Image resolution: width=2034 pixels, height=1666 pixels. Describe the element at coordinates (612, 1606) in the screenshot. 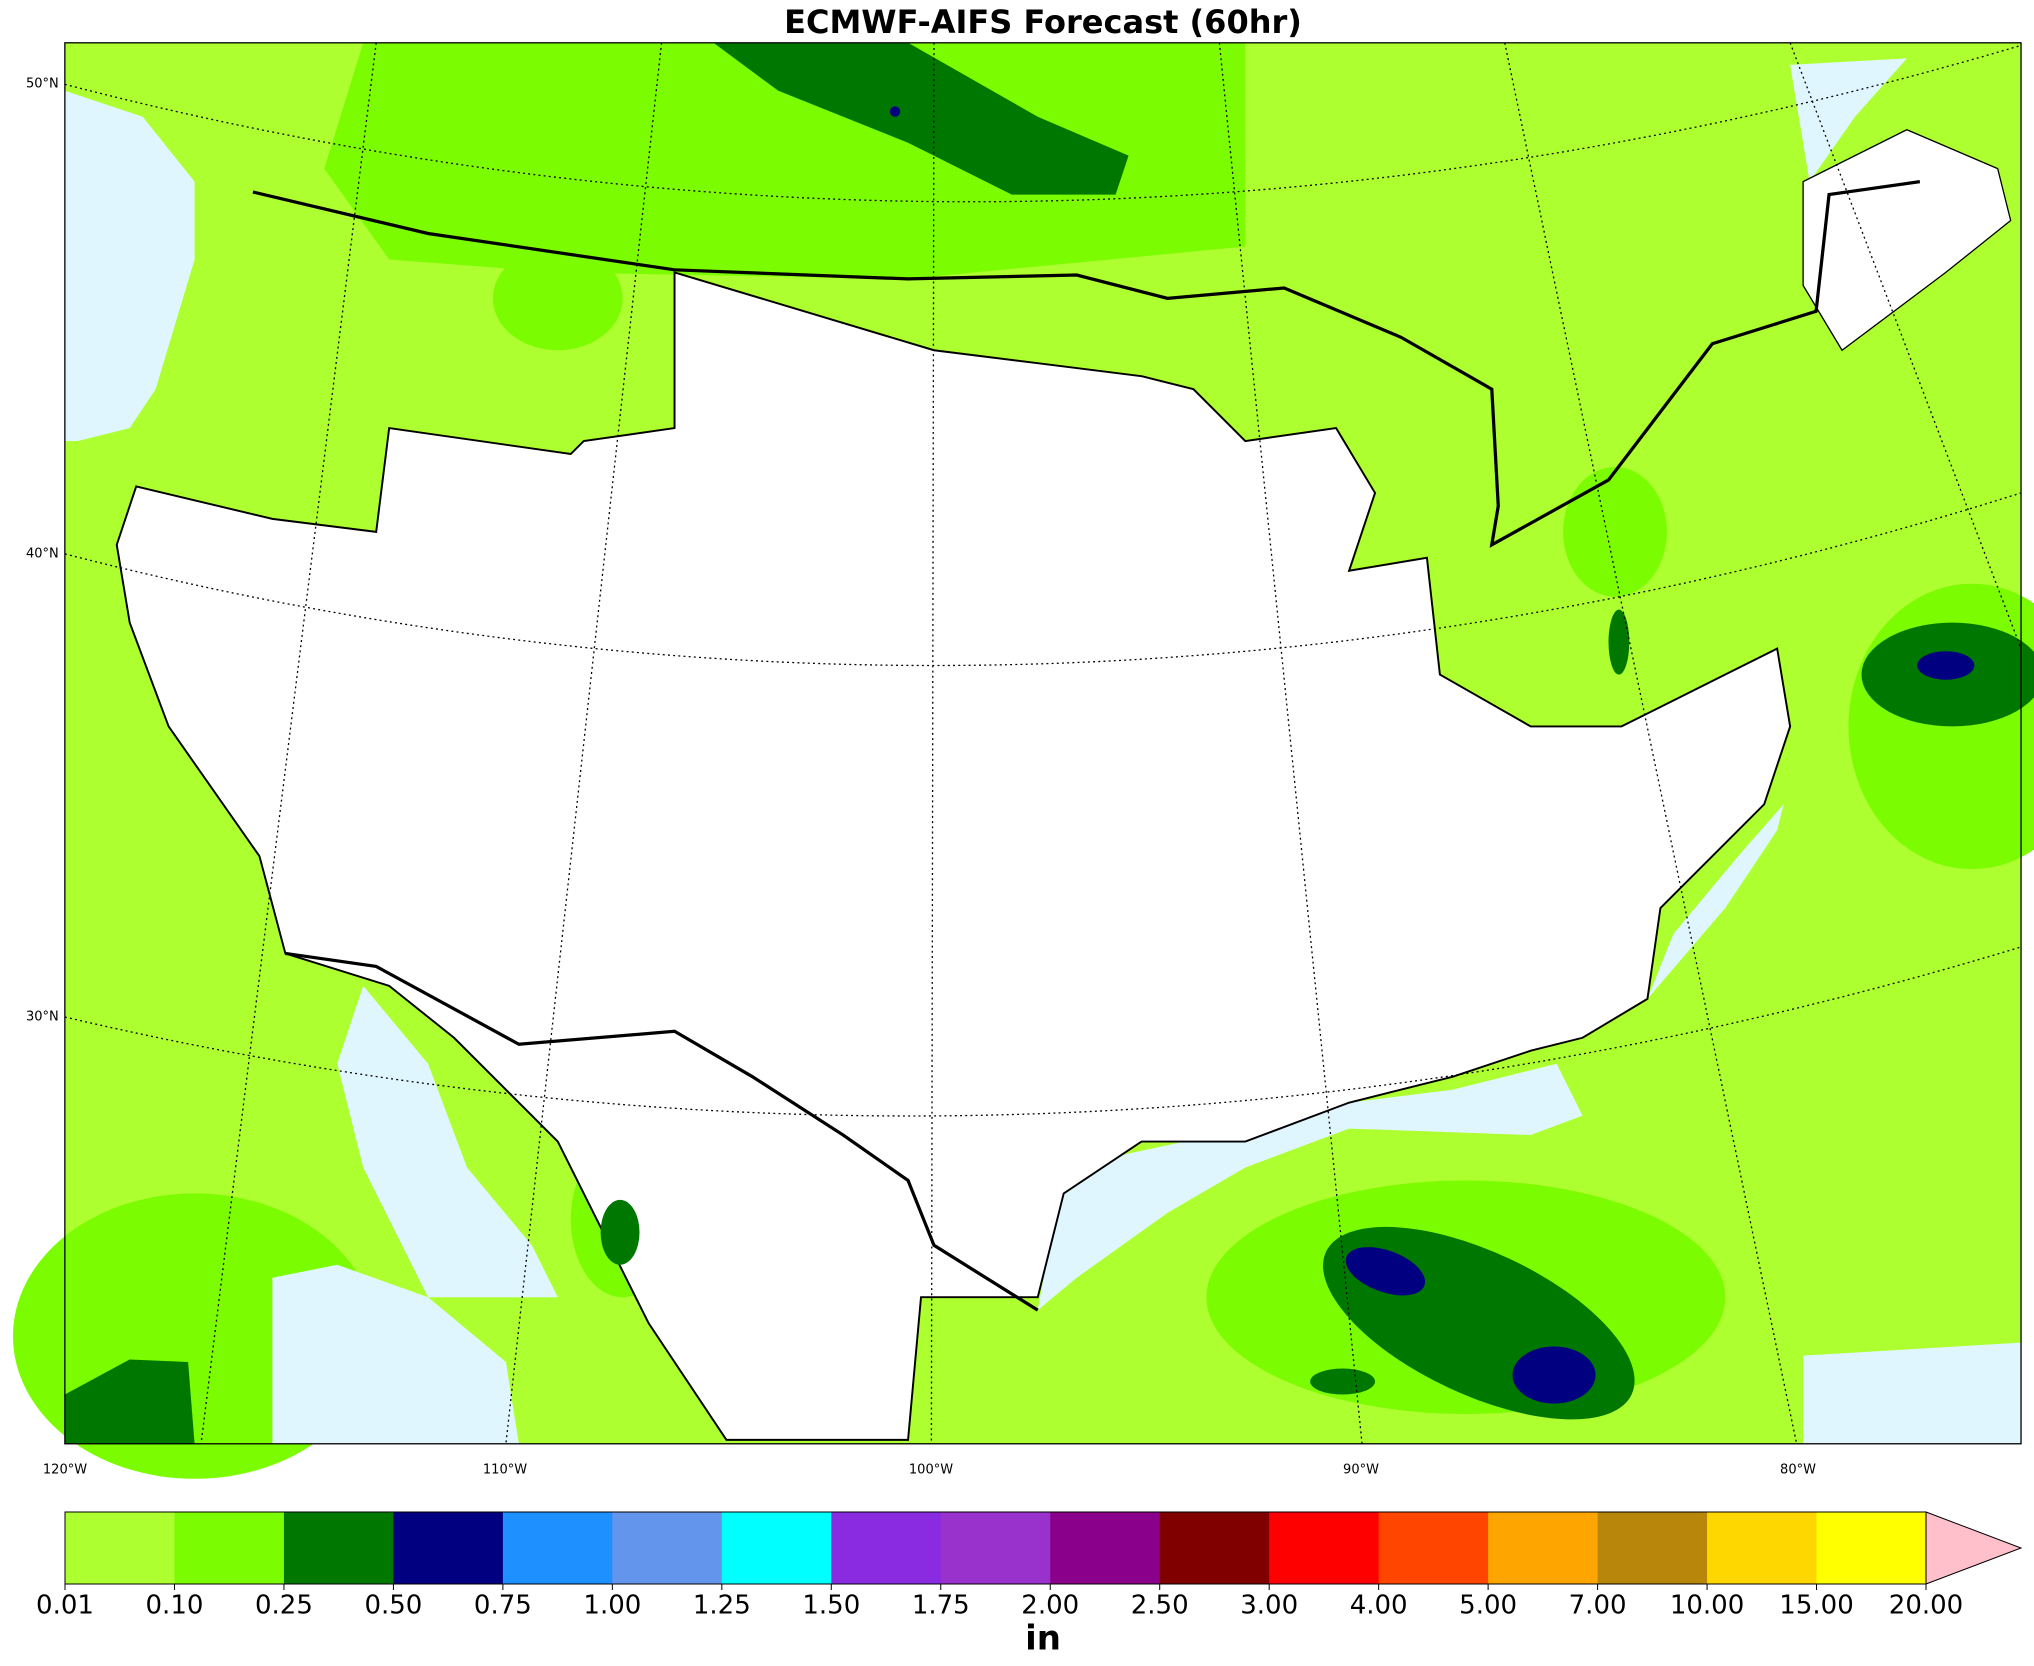

I see `colorbar-tick-label: 1.00` at that location.